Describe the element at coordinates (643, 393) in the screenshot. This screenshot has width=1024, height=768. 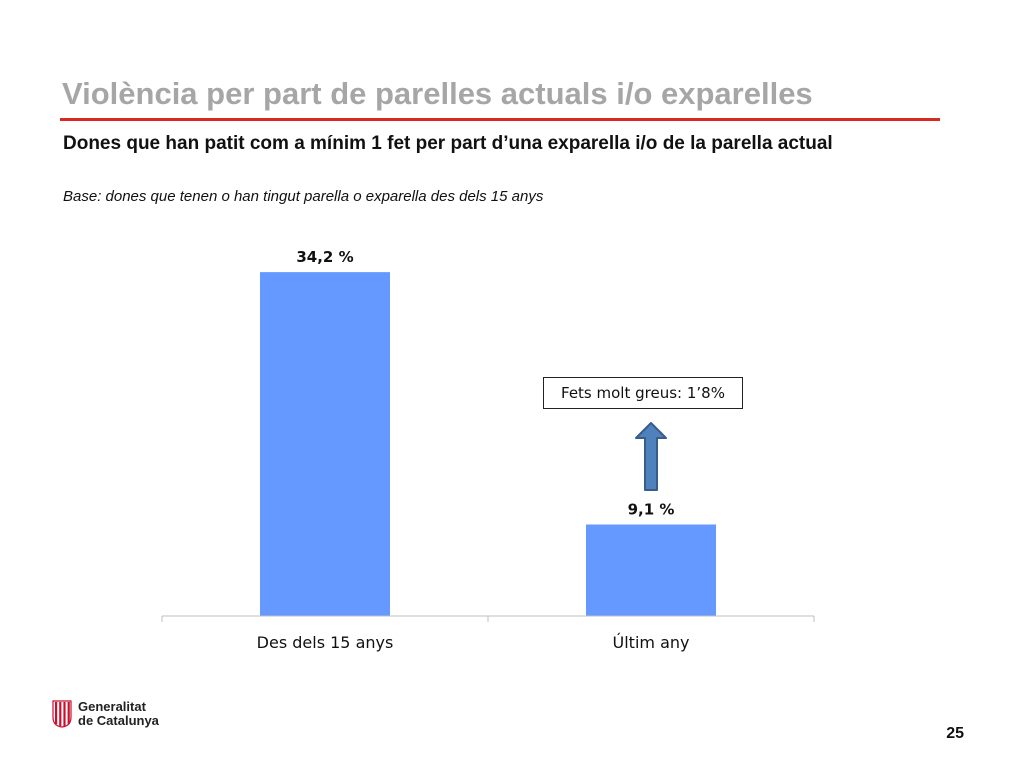
I see `callout-box: Fets molt greus: 1’8%` at that location.